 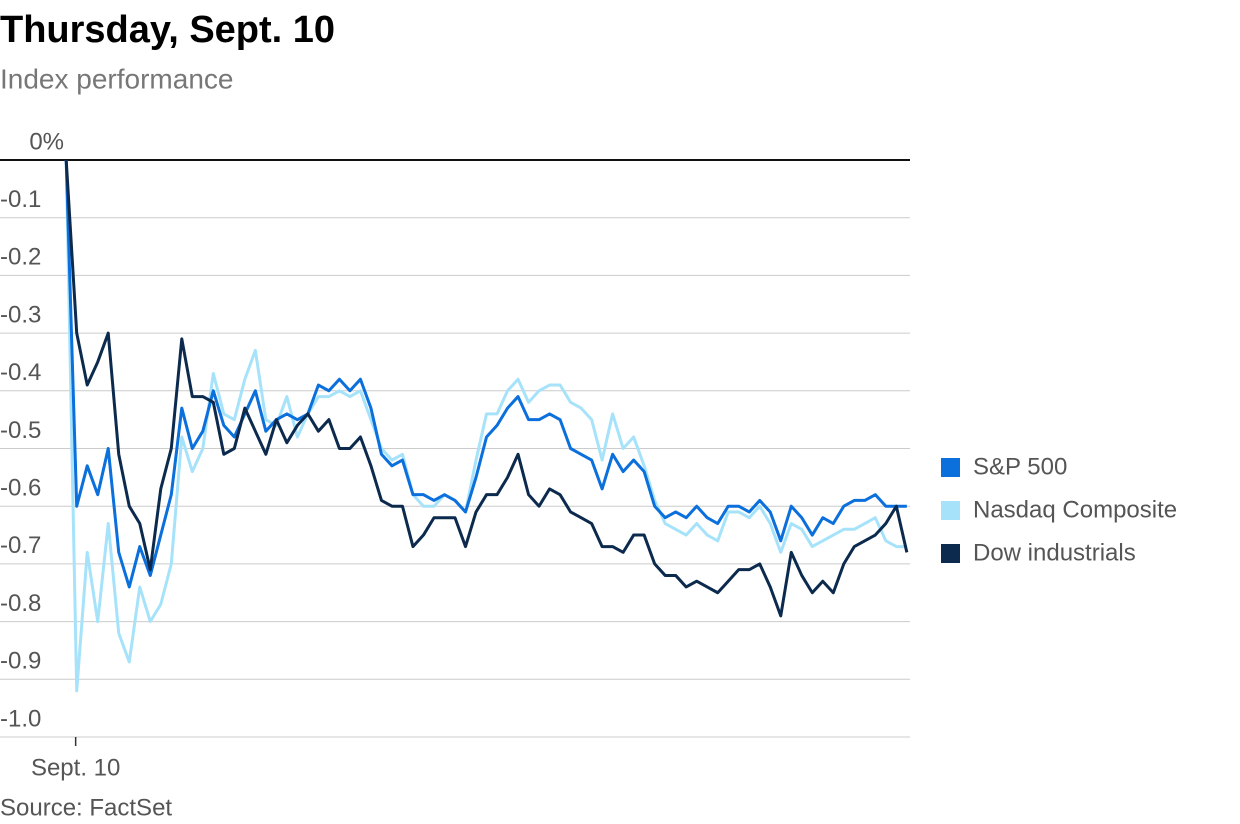 I want to click on y-tick-label: 0%, so click(x=46, y=141).